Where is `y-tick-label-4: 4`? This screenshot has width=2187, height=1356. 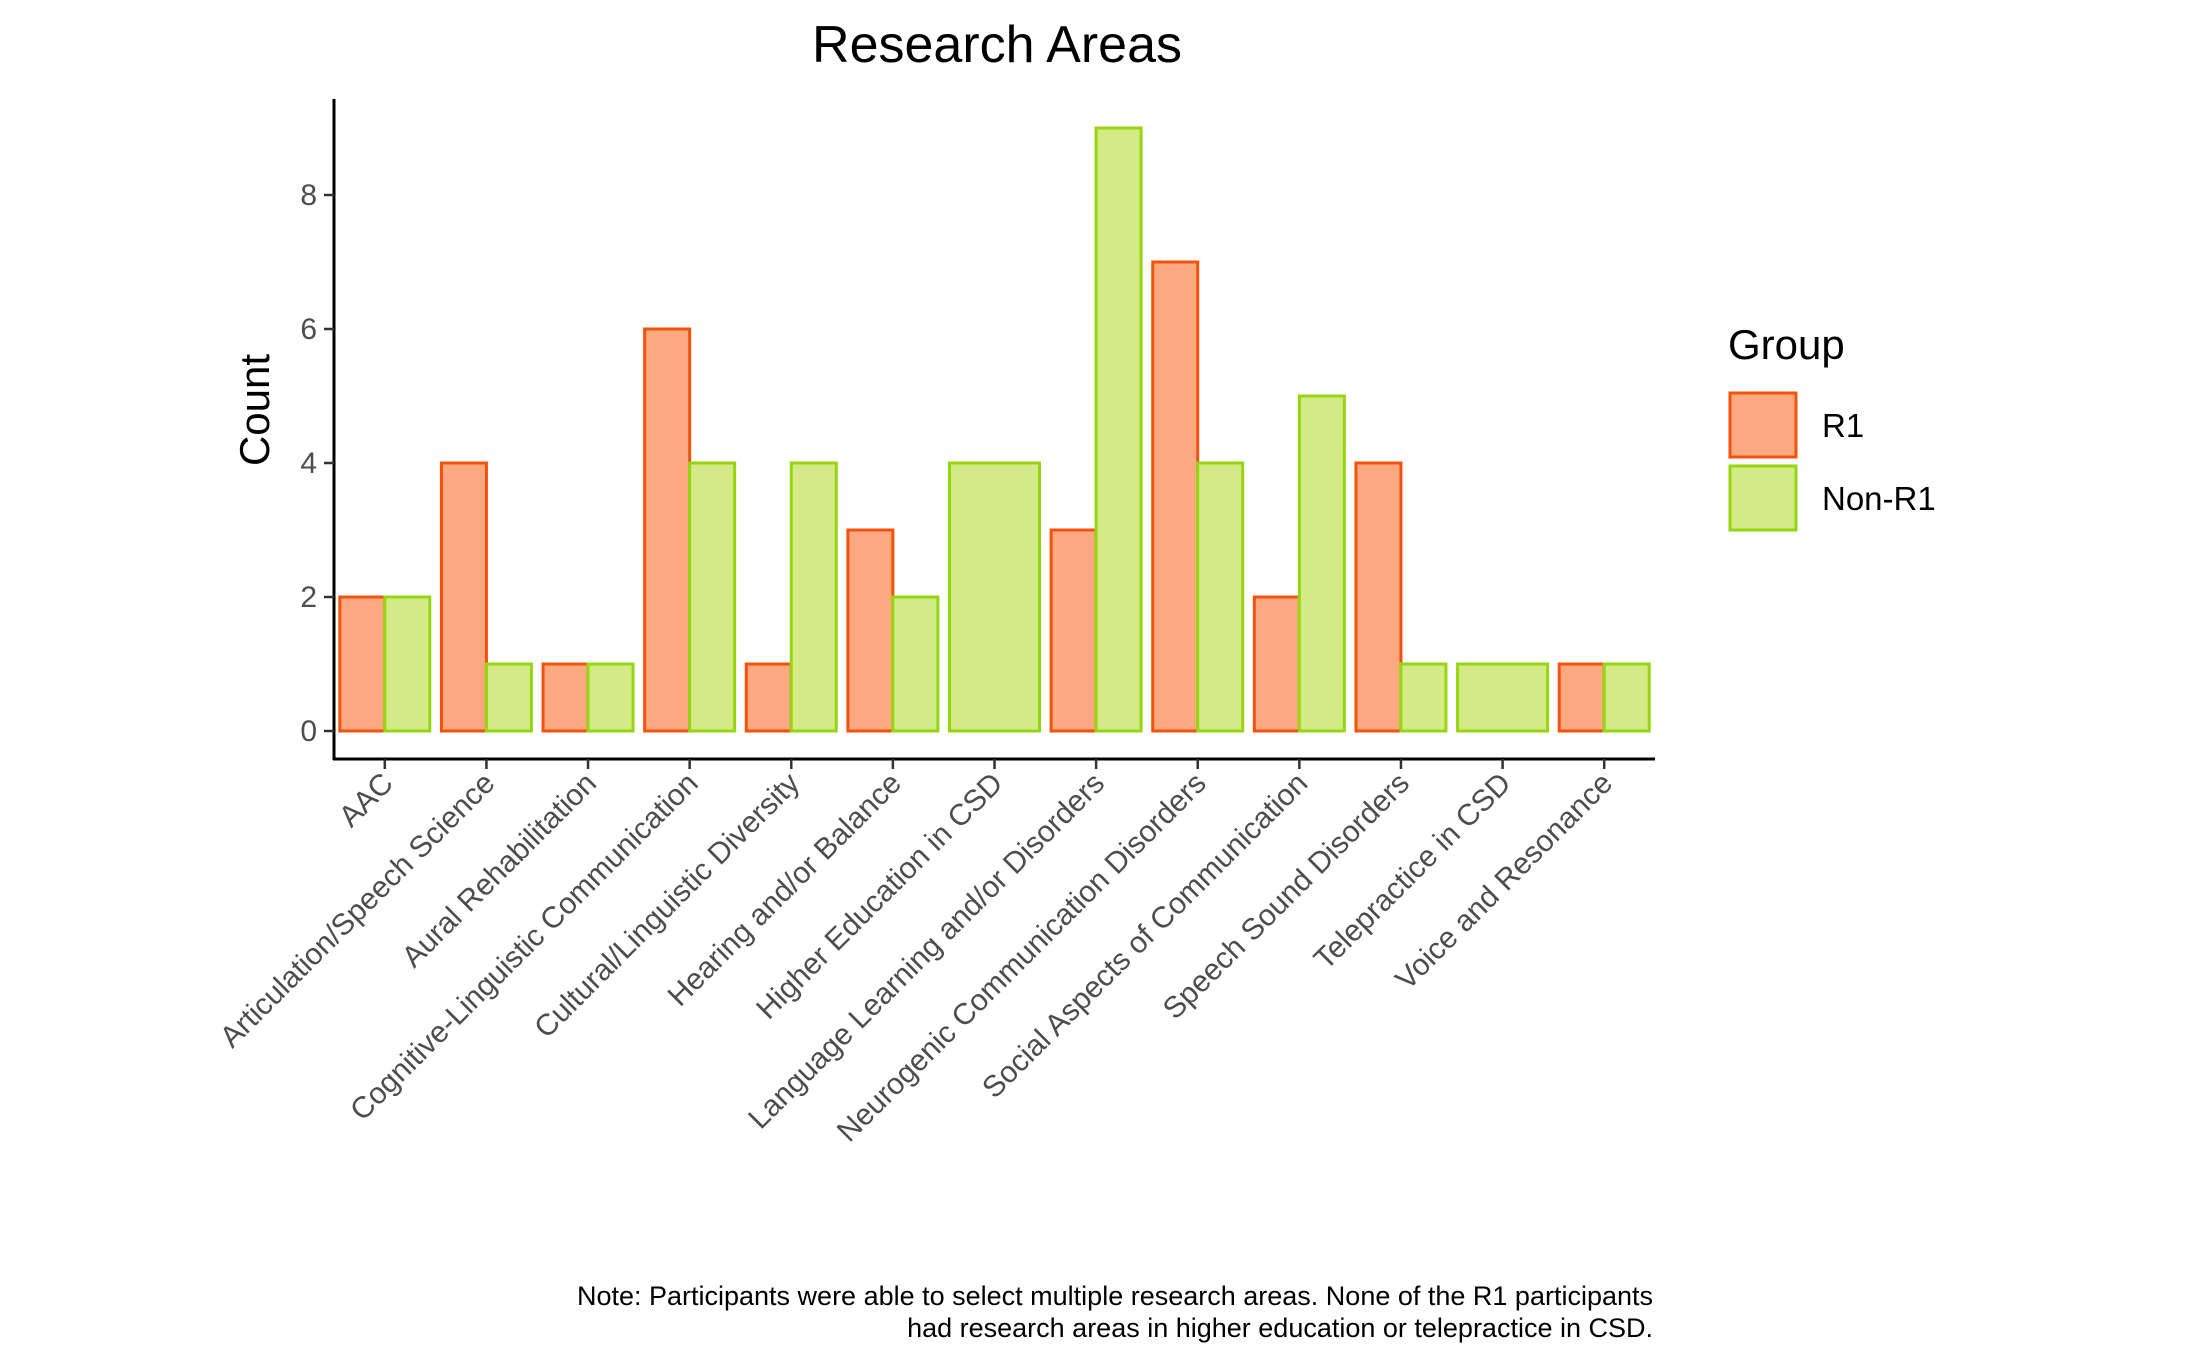
y-tick-label-4: 4 is located at coordinates (308, 463).